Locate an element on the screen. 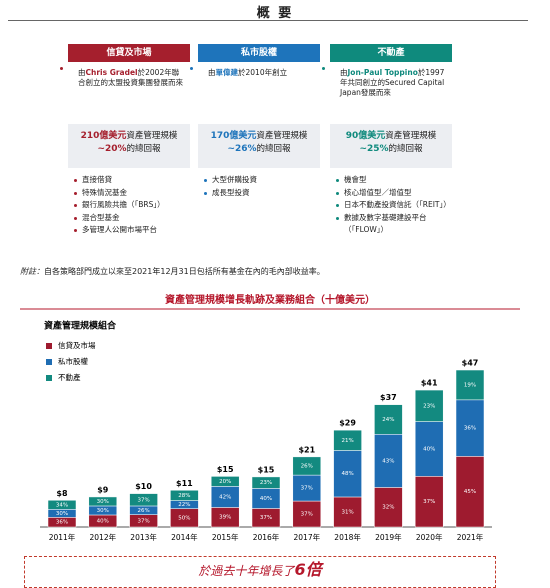 The image size is (550, 588). amount: 170億美元 is located at coordinates (233, 136).